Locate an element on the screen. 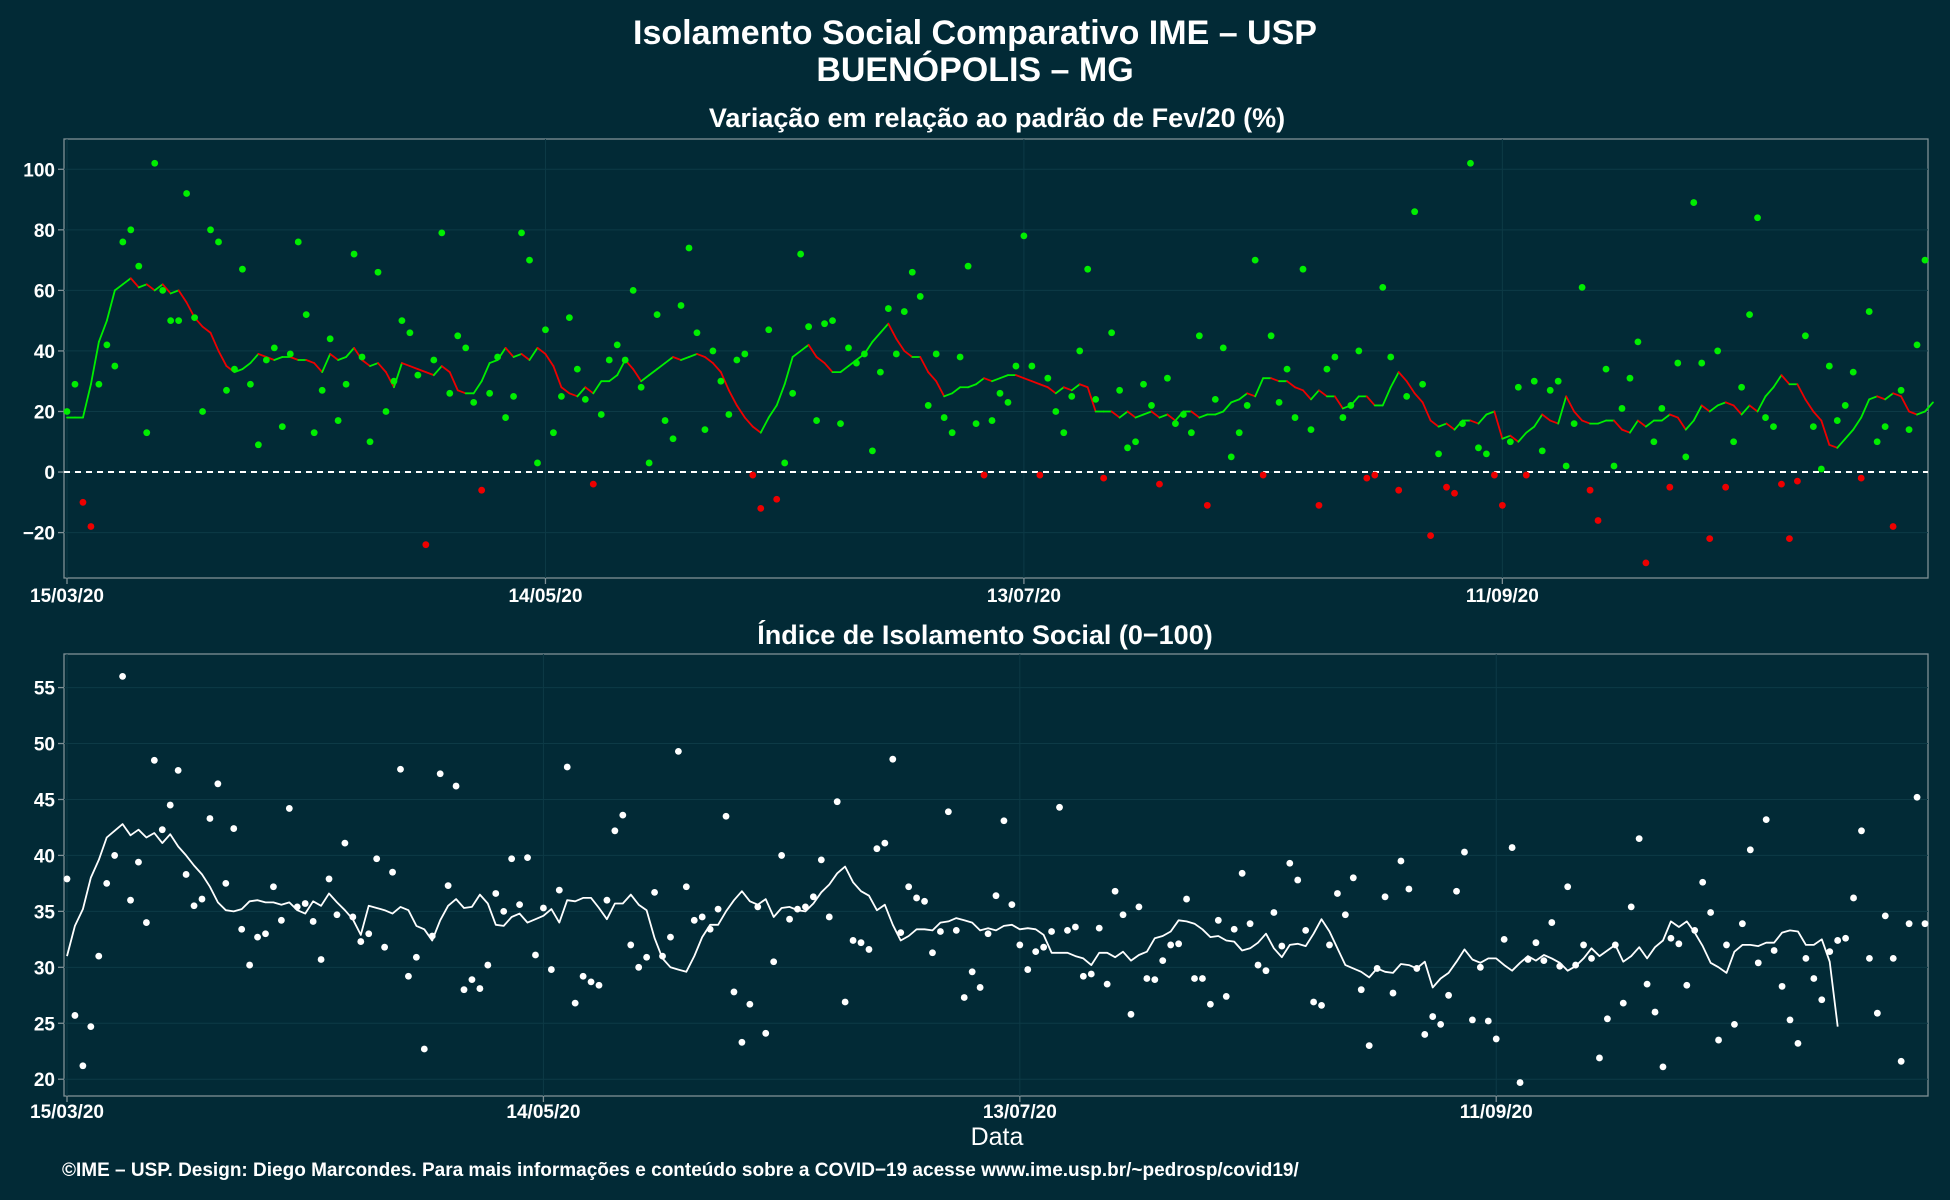  y-tick-label: 40 is located at coordinates (44, 856).